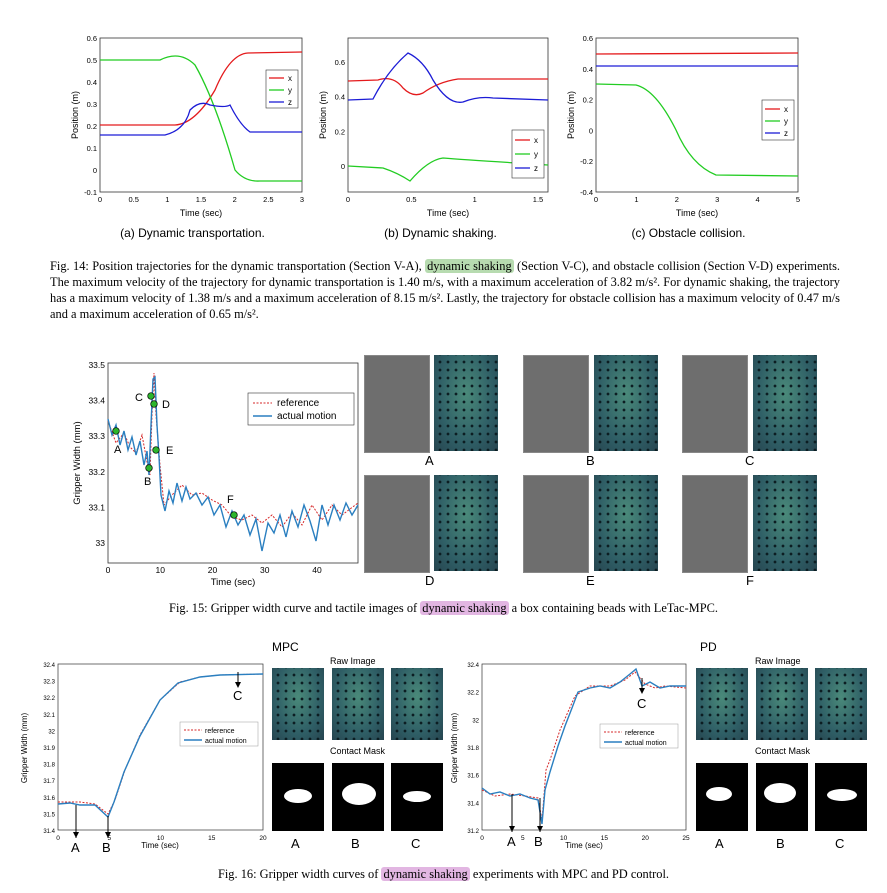 Image resolution: width=887 pixels, height=893 pixels. I want to click on y-tick-label: -0.2, so click(586, 161).